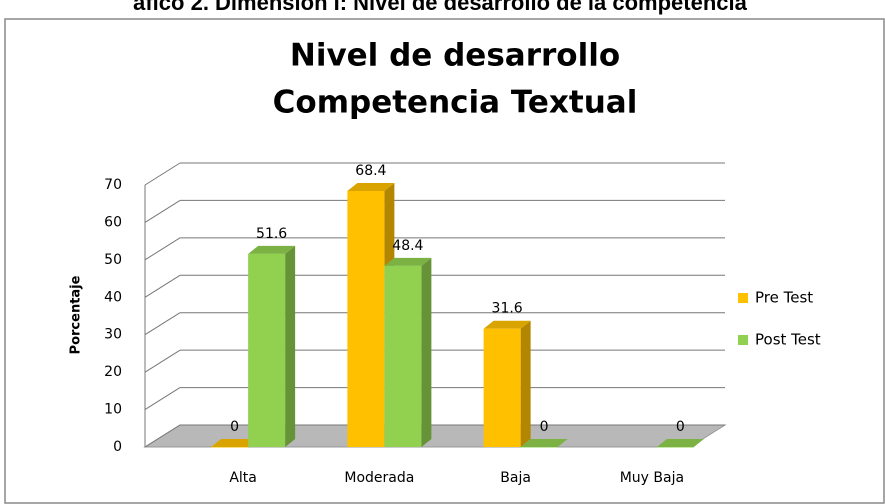 This screenshot has width=885, height=504. What do you see at coordinates (271, 234) in the screenshot?
I see `value-label: 51.6` at bounding box center [271, 234].